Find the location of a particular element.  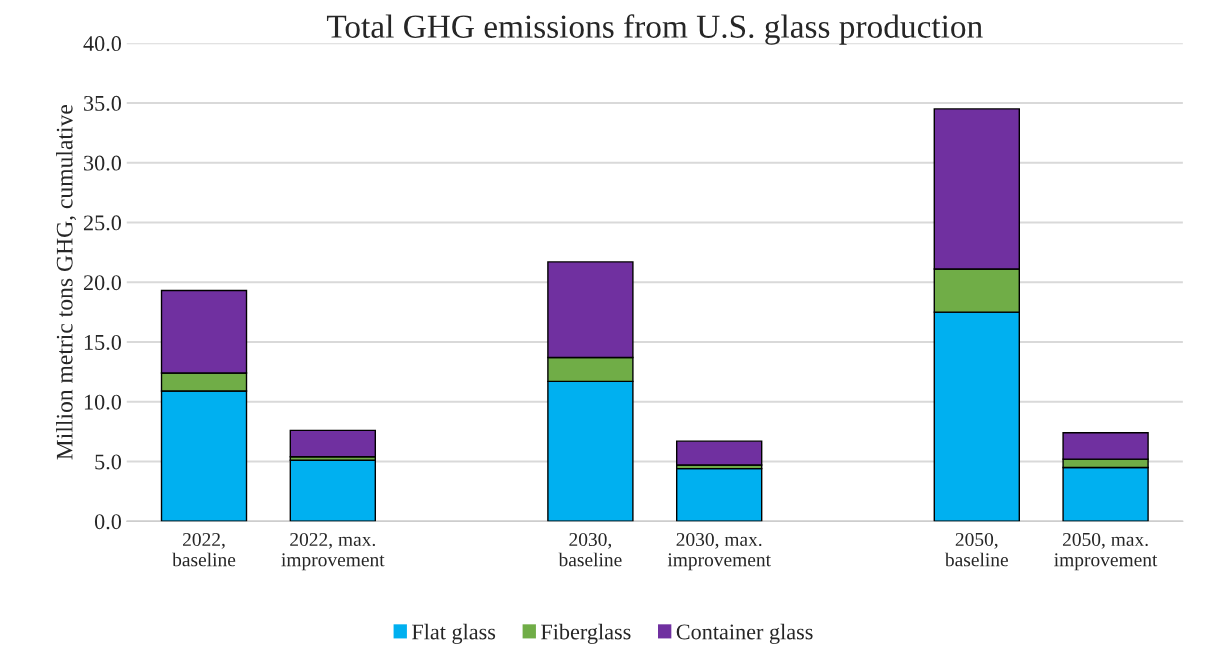

y-tick-label: 40.0 is located at coordinates (102, 44).